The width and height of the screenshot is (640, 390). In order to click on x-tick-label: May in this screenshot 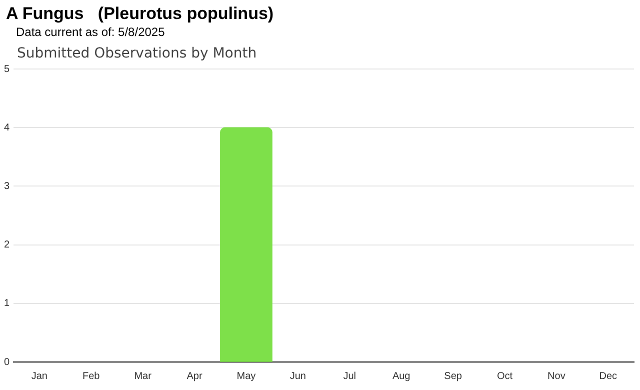, I will do `click(246, 376)`.